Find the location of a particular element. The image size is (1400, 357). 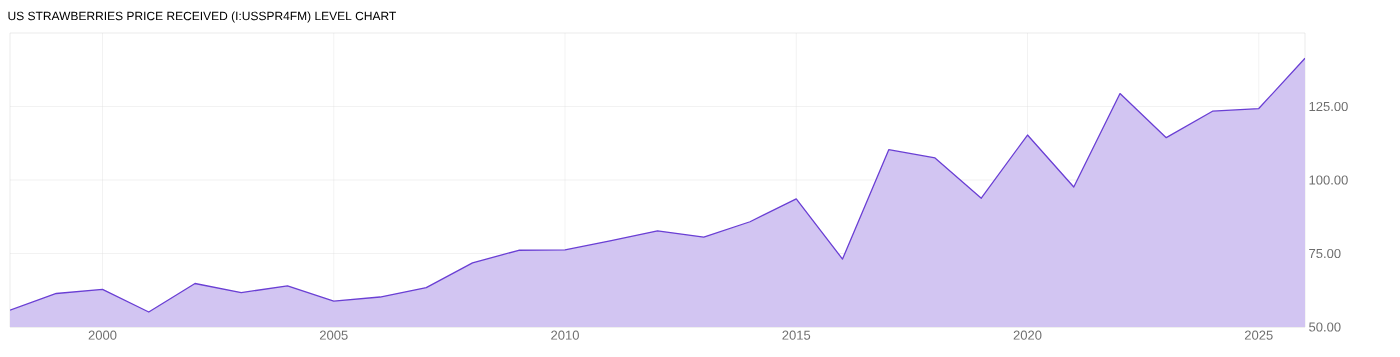

y-tick-label: 100.00 is located at coordinates (1328, 180).